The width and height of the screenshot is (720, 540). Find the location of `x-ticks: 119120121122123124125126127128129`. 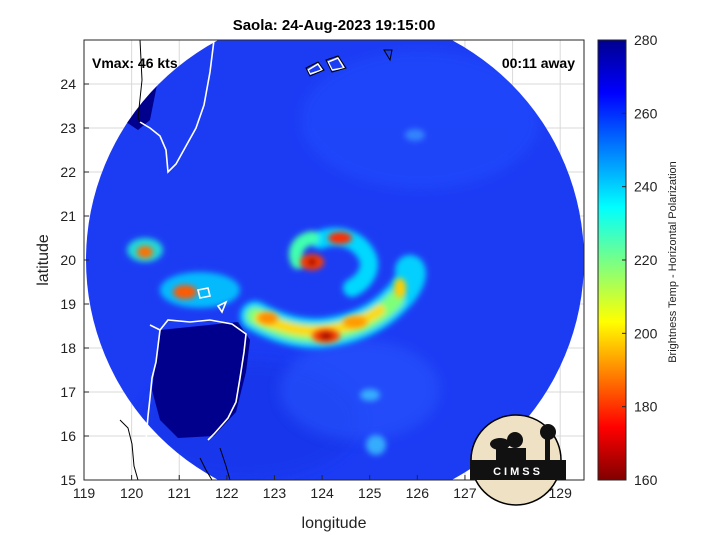

x-ticks: 119120121122123124125126127128129 is located at coordinates (322, 488).